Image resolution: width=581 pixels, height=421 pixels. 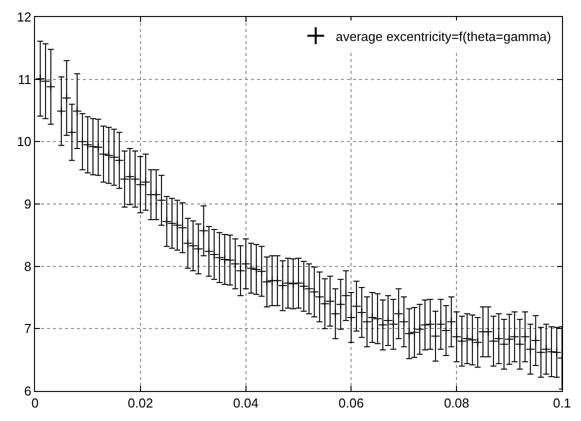 What do you see at coordinates (245, 403) in the screenshot?
I see `x-tick-label: 0.04` at bounding box center [245, 403].